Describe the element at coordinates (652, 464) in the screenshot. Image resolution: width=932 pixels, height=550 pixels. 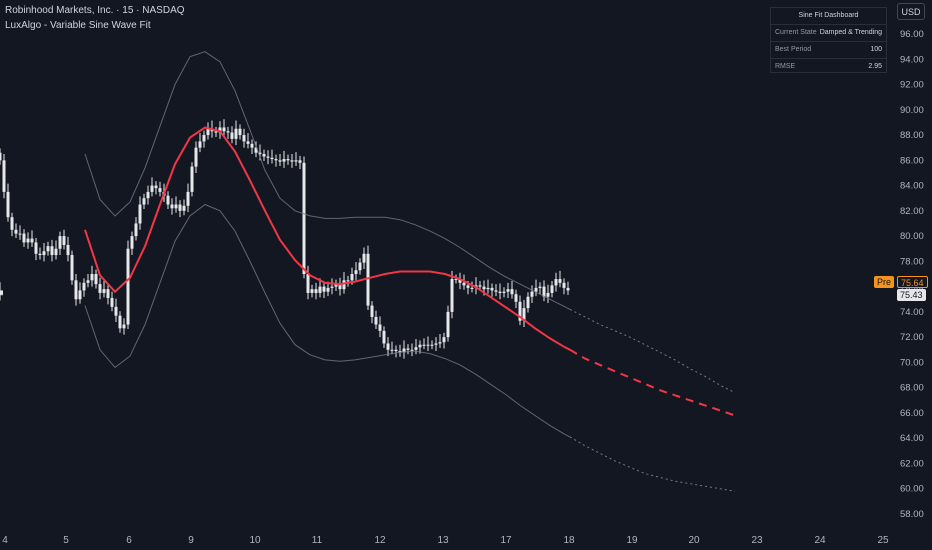
I see `lower-band-forecast` at that location.